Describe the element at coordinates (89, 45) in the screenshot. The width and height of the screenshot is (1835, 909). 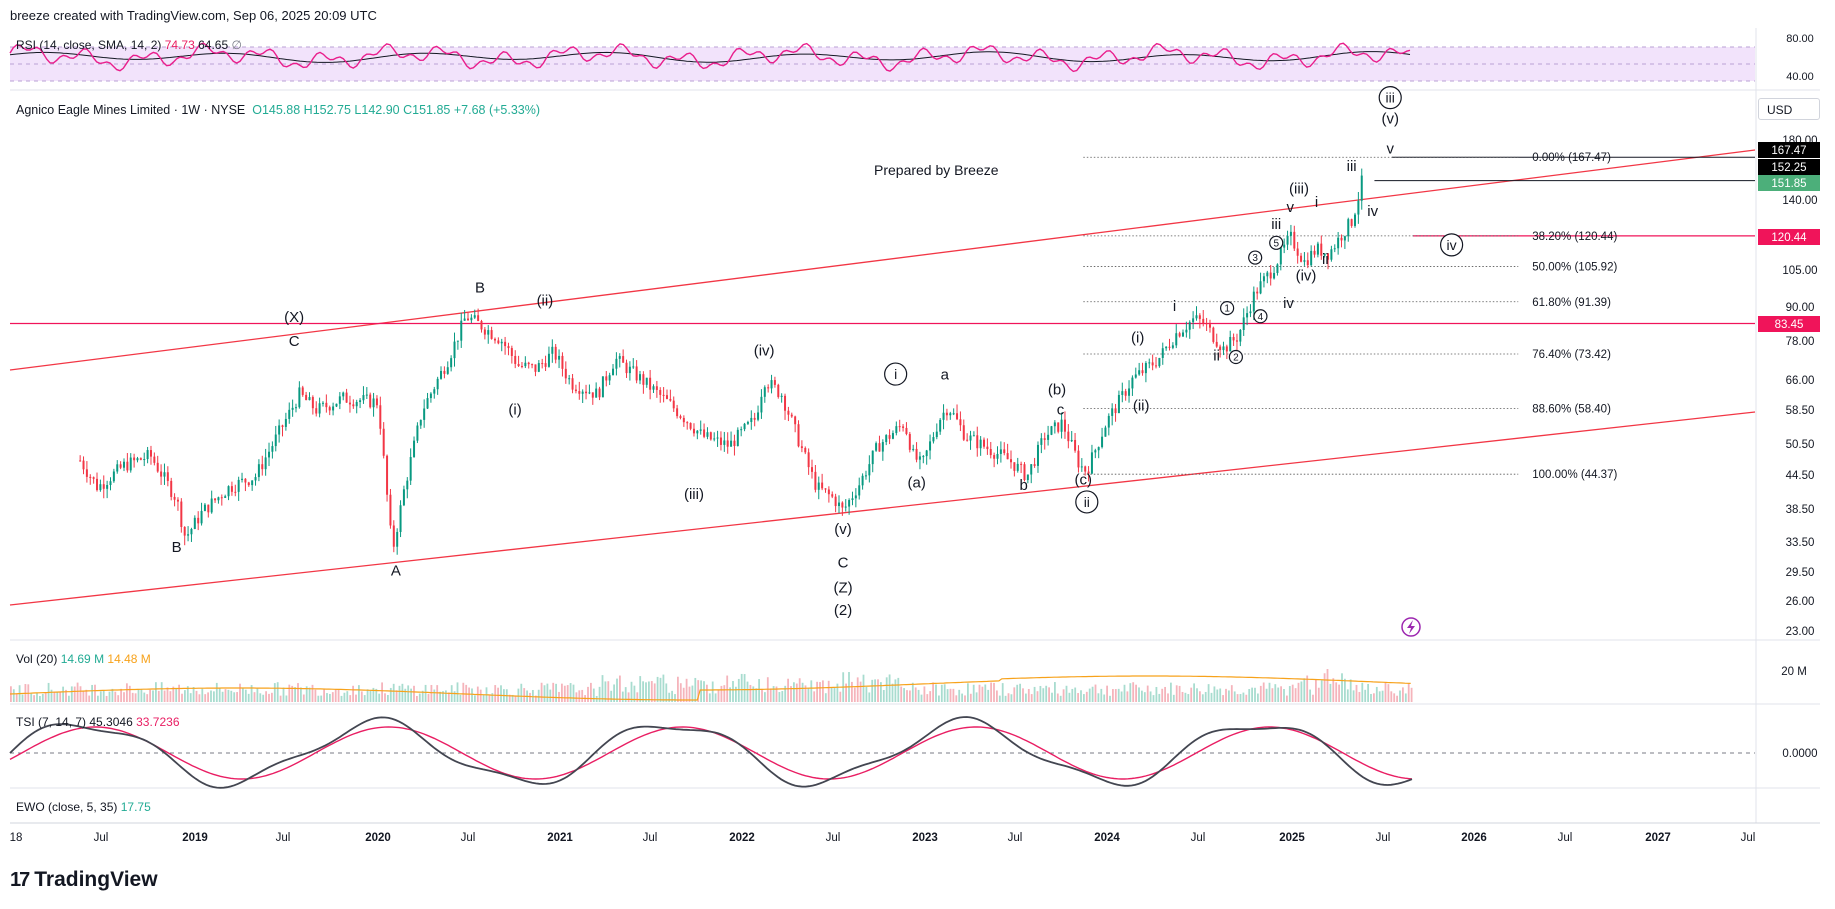
I see `rsi-name: RSI (14, close, SMA, 14, 2)` at that location.